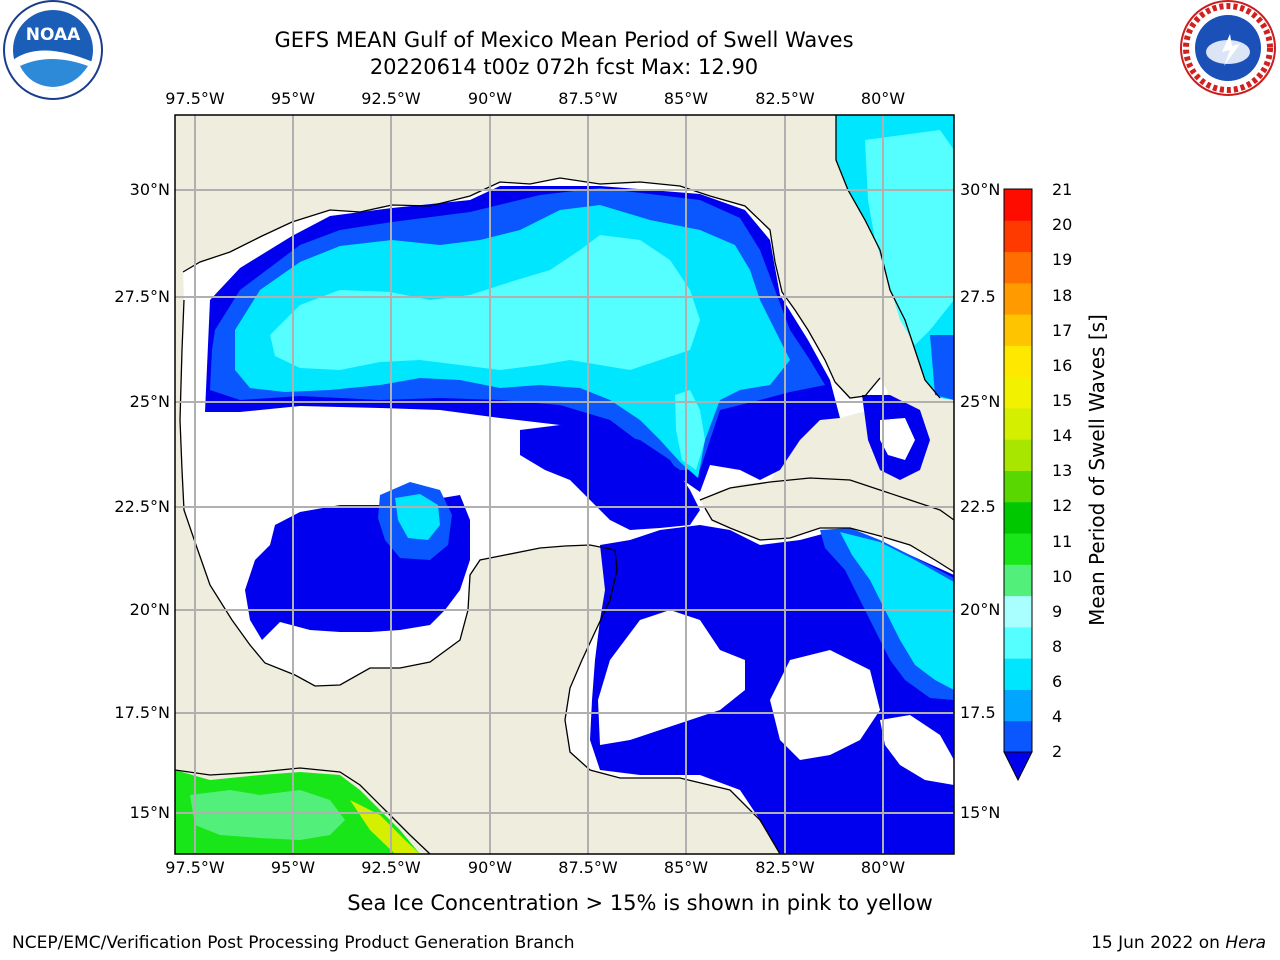 The width and height of the screenshot is (1280, 960). What do you see at coordinates (1062, 435) in the screenshot?
I see `colorbar-tick: 14` at bounding box center [1062, 435].